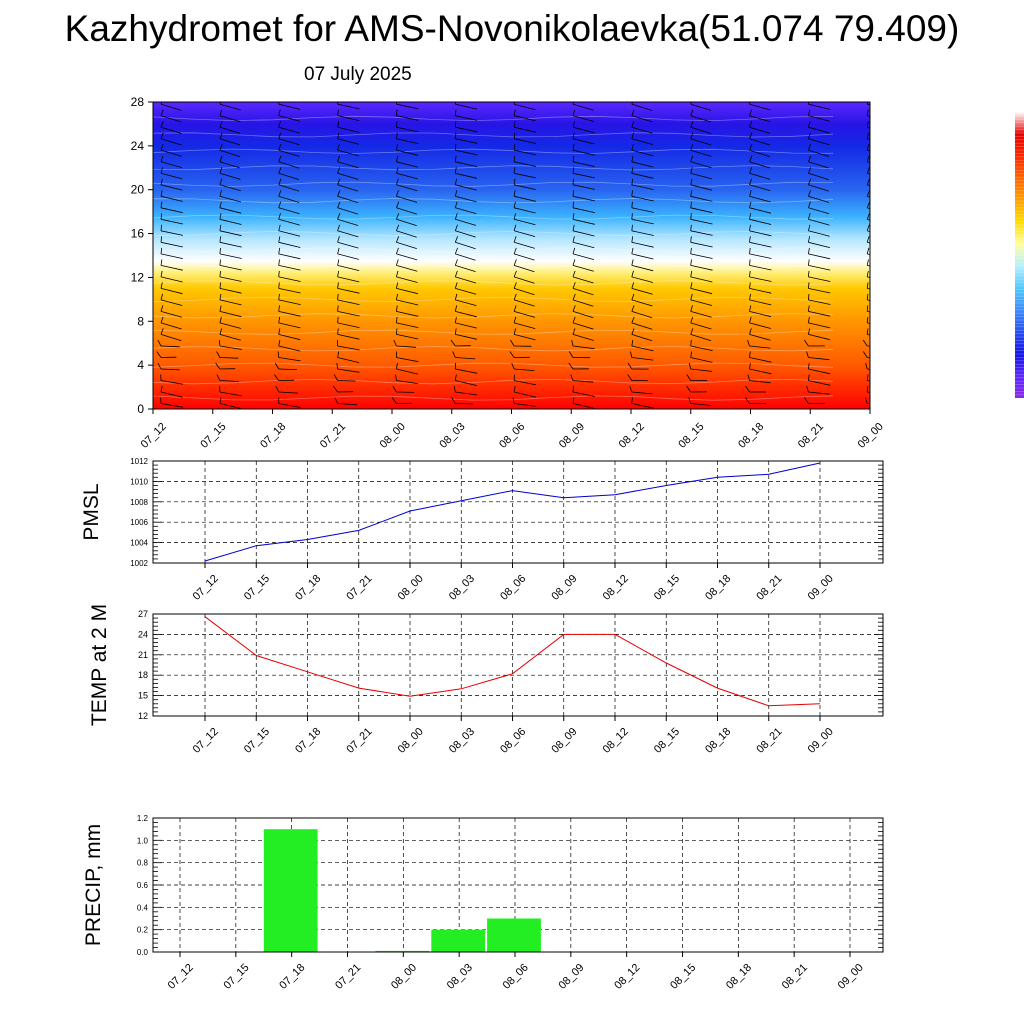  What do you see at coordinates (143, 907) in the screenshot?
I see `y-tick-label: 0.4` at bounding box center [143, 907].